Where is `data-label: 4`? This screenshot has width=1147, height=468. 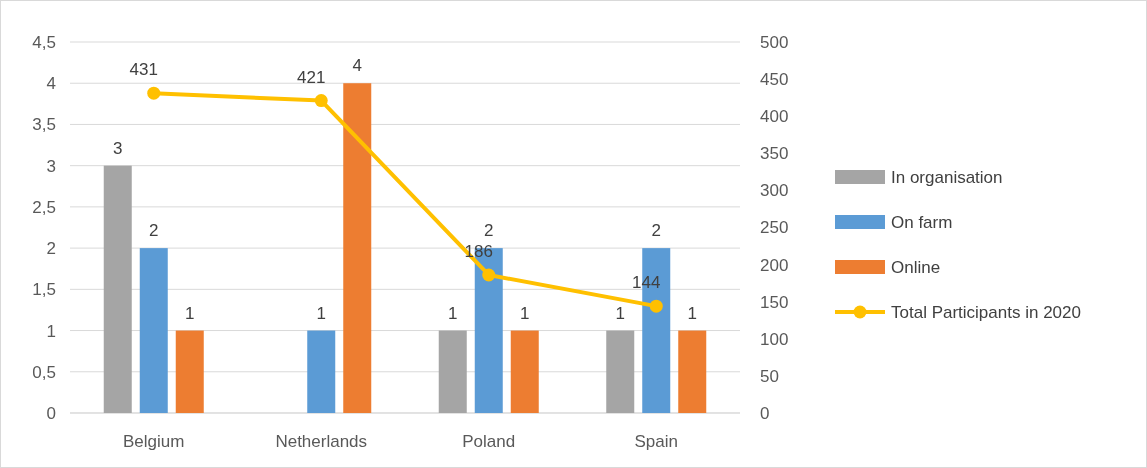
data-label: 4 is located at coordinates (357, 66).